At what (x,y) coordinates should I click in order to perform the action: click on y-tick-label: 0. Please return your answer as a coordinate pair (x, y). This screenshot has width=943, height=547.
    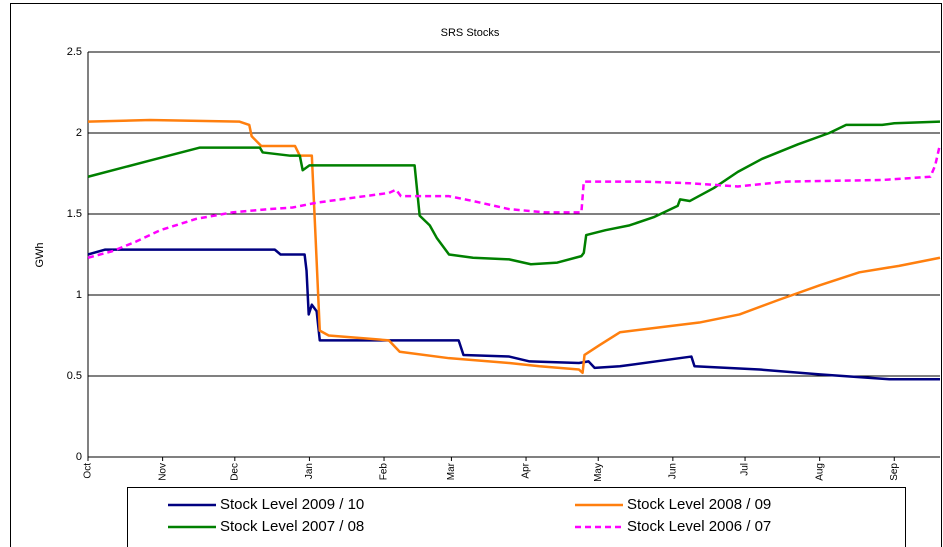
    Looking at the image, I should click on (79, 457).